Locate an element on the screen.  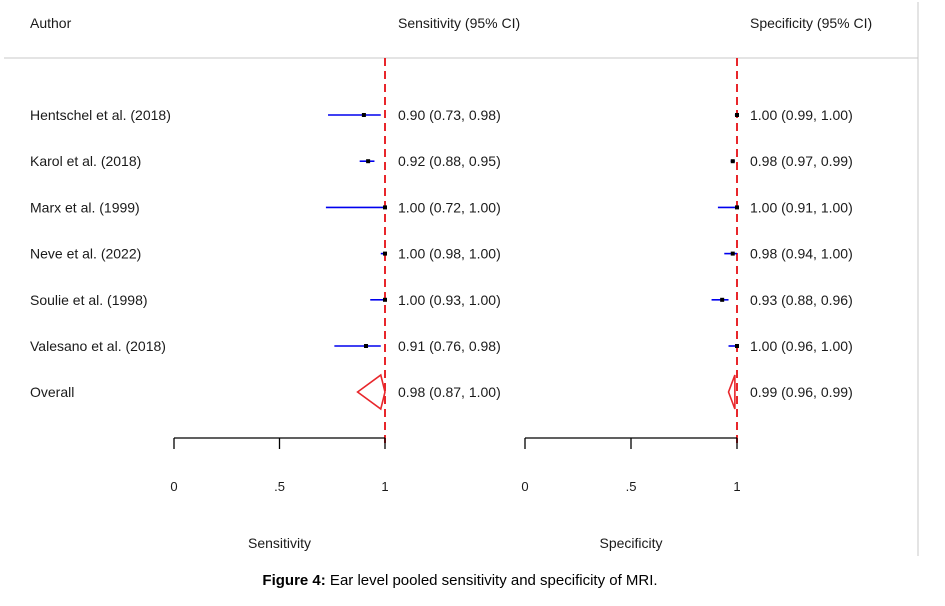
ci-label-sensitivity: 1.00 (0.72, 1.00) is located at coordinates (449, 207).